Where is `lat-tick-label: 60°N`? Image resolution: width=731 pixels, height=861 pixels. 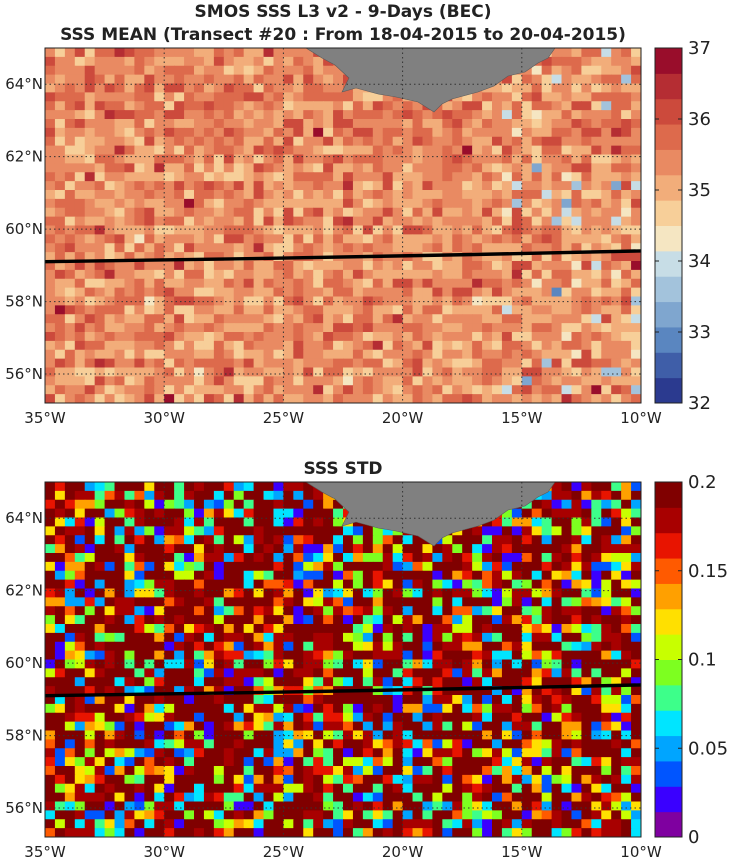
lat-tick-label: 60°N is located at coordinates (24, 229).